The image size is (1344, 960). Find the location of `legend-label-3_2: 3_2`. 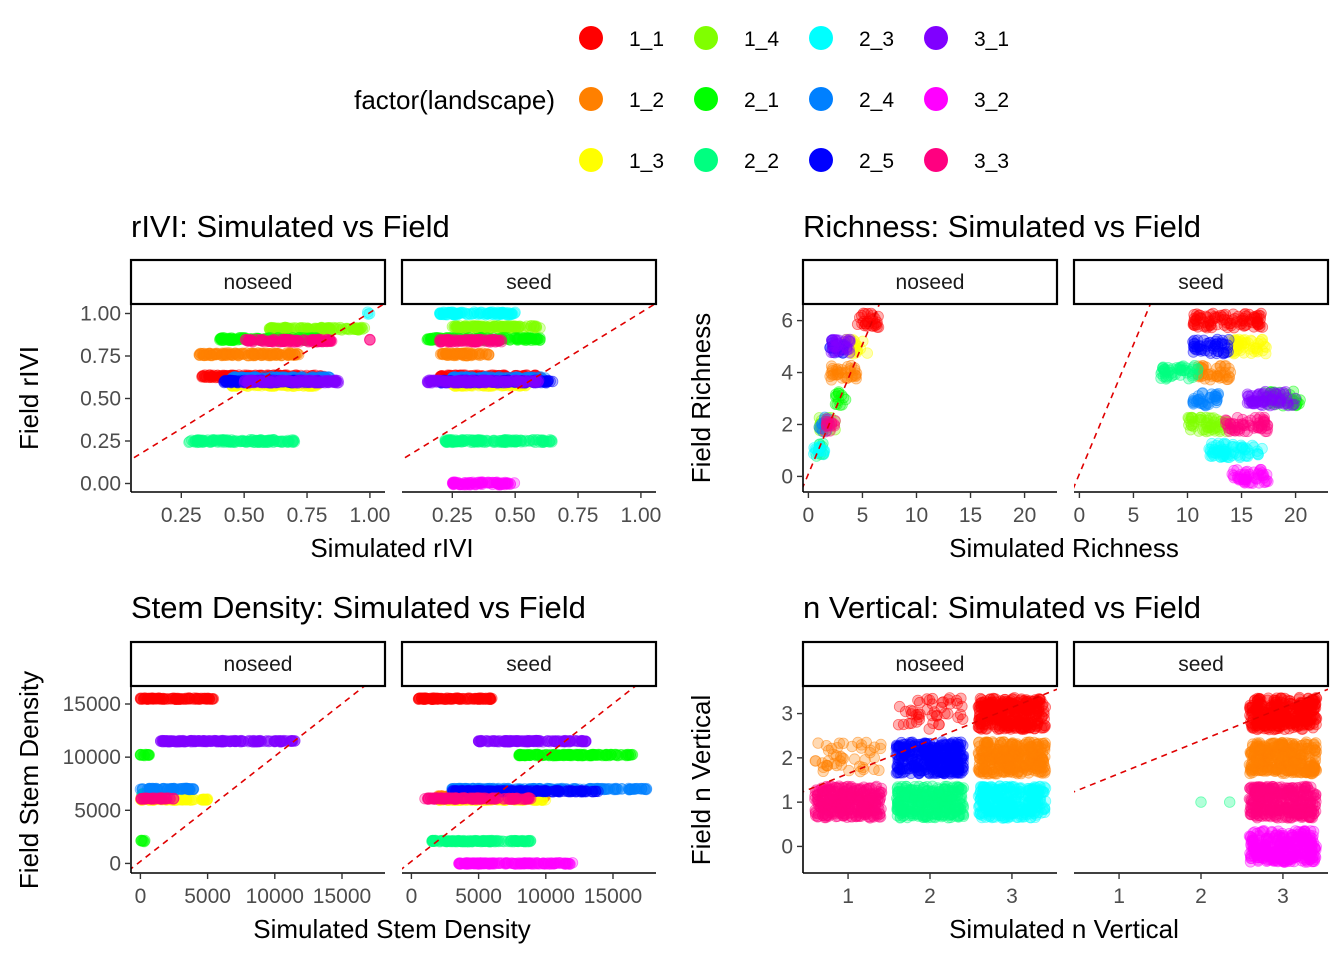

legend-label-3_2: 3_2 is located at coordinates (991, 100).